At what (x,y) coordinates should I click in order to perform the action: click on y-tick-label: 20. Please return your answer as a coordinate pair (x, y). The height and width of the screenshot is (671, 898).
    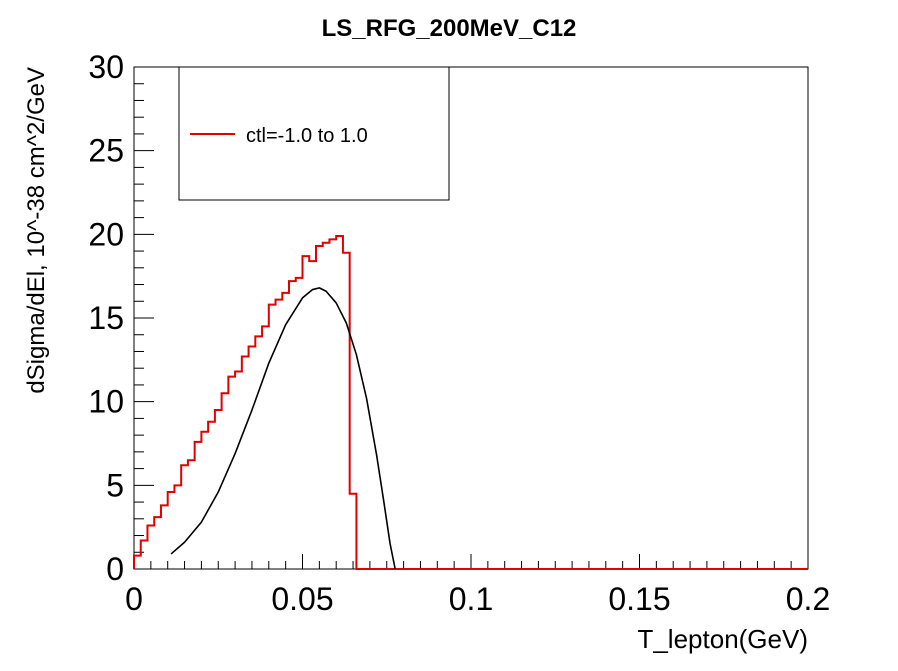
    Looking at the image, I should click on (106, 234).